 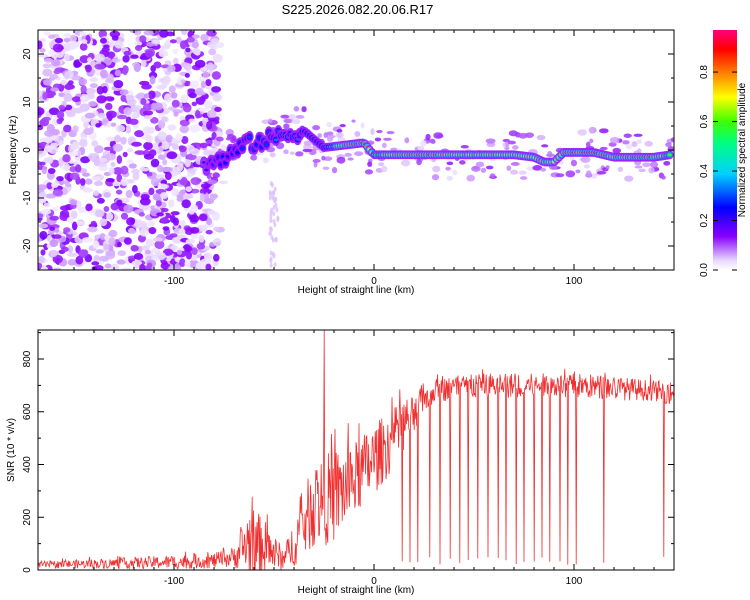 I want to click on snr-xtick-label: -100, so click(x=174, y=581).